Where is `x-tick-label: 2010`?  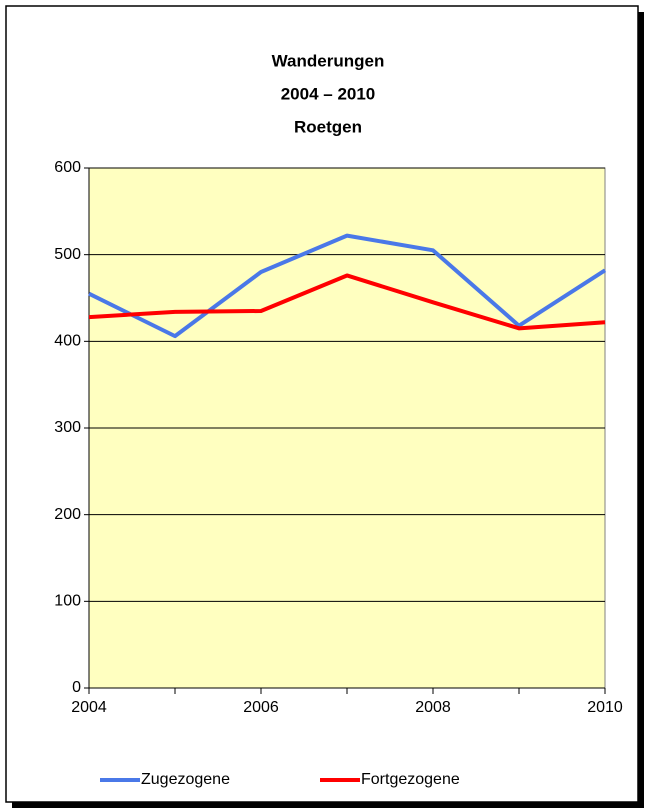
x-tick-label: 2010 is located at coordinates (605, 707).